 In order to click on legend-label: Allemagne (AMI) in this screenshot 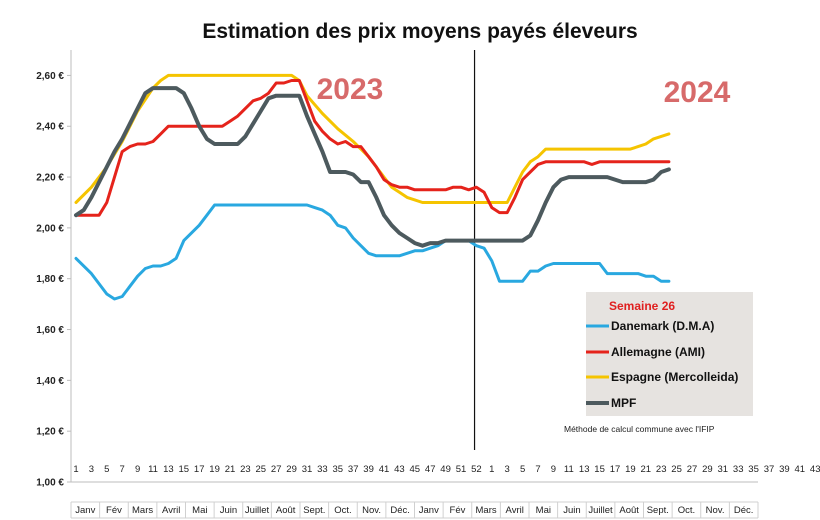, I will do `click(658, 352)`.